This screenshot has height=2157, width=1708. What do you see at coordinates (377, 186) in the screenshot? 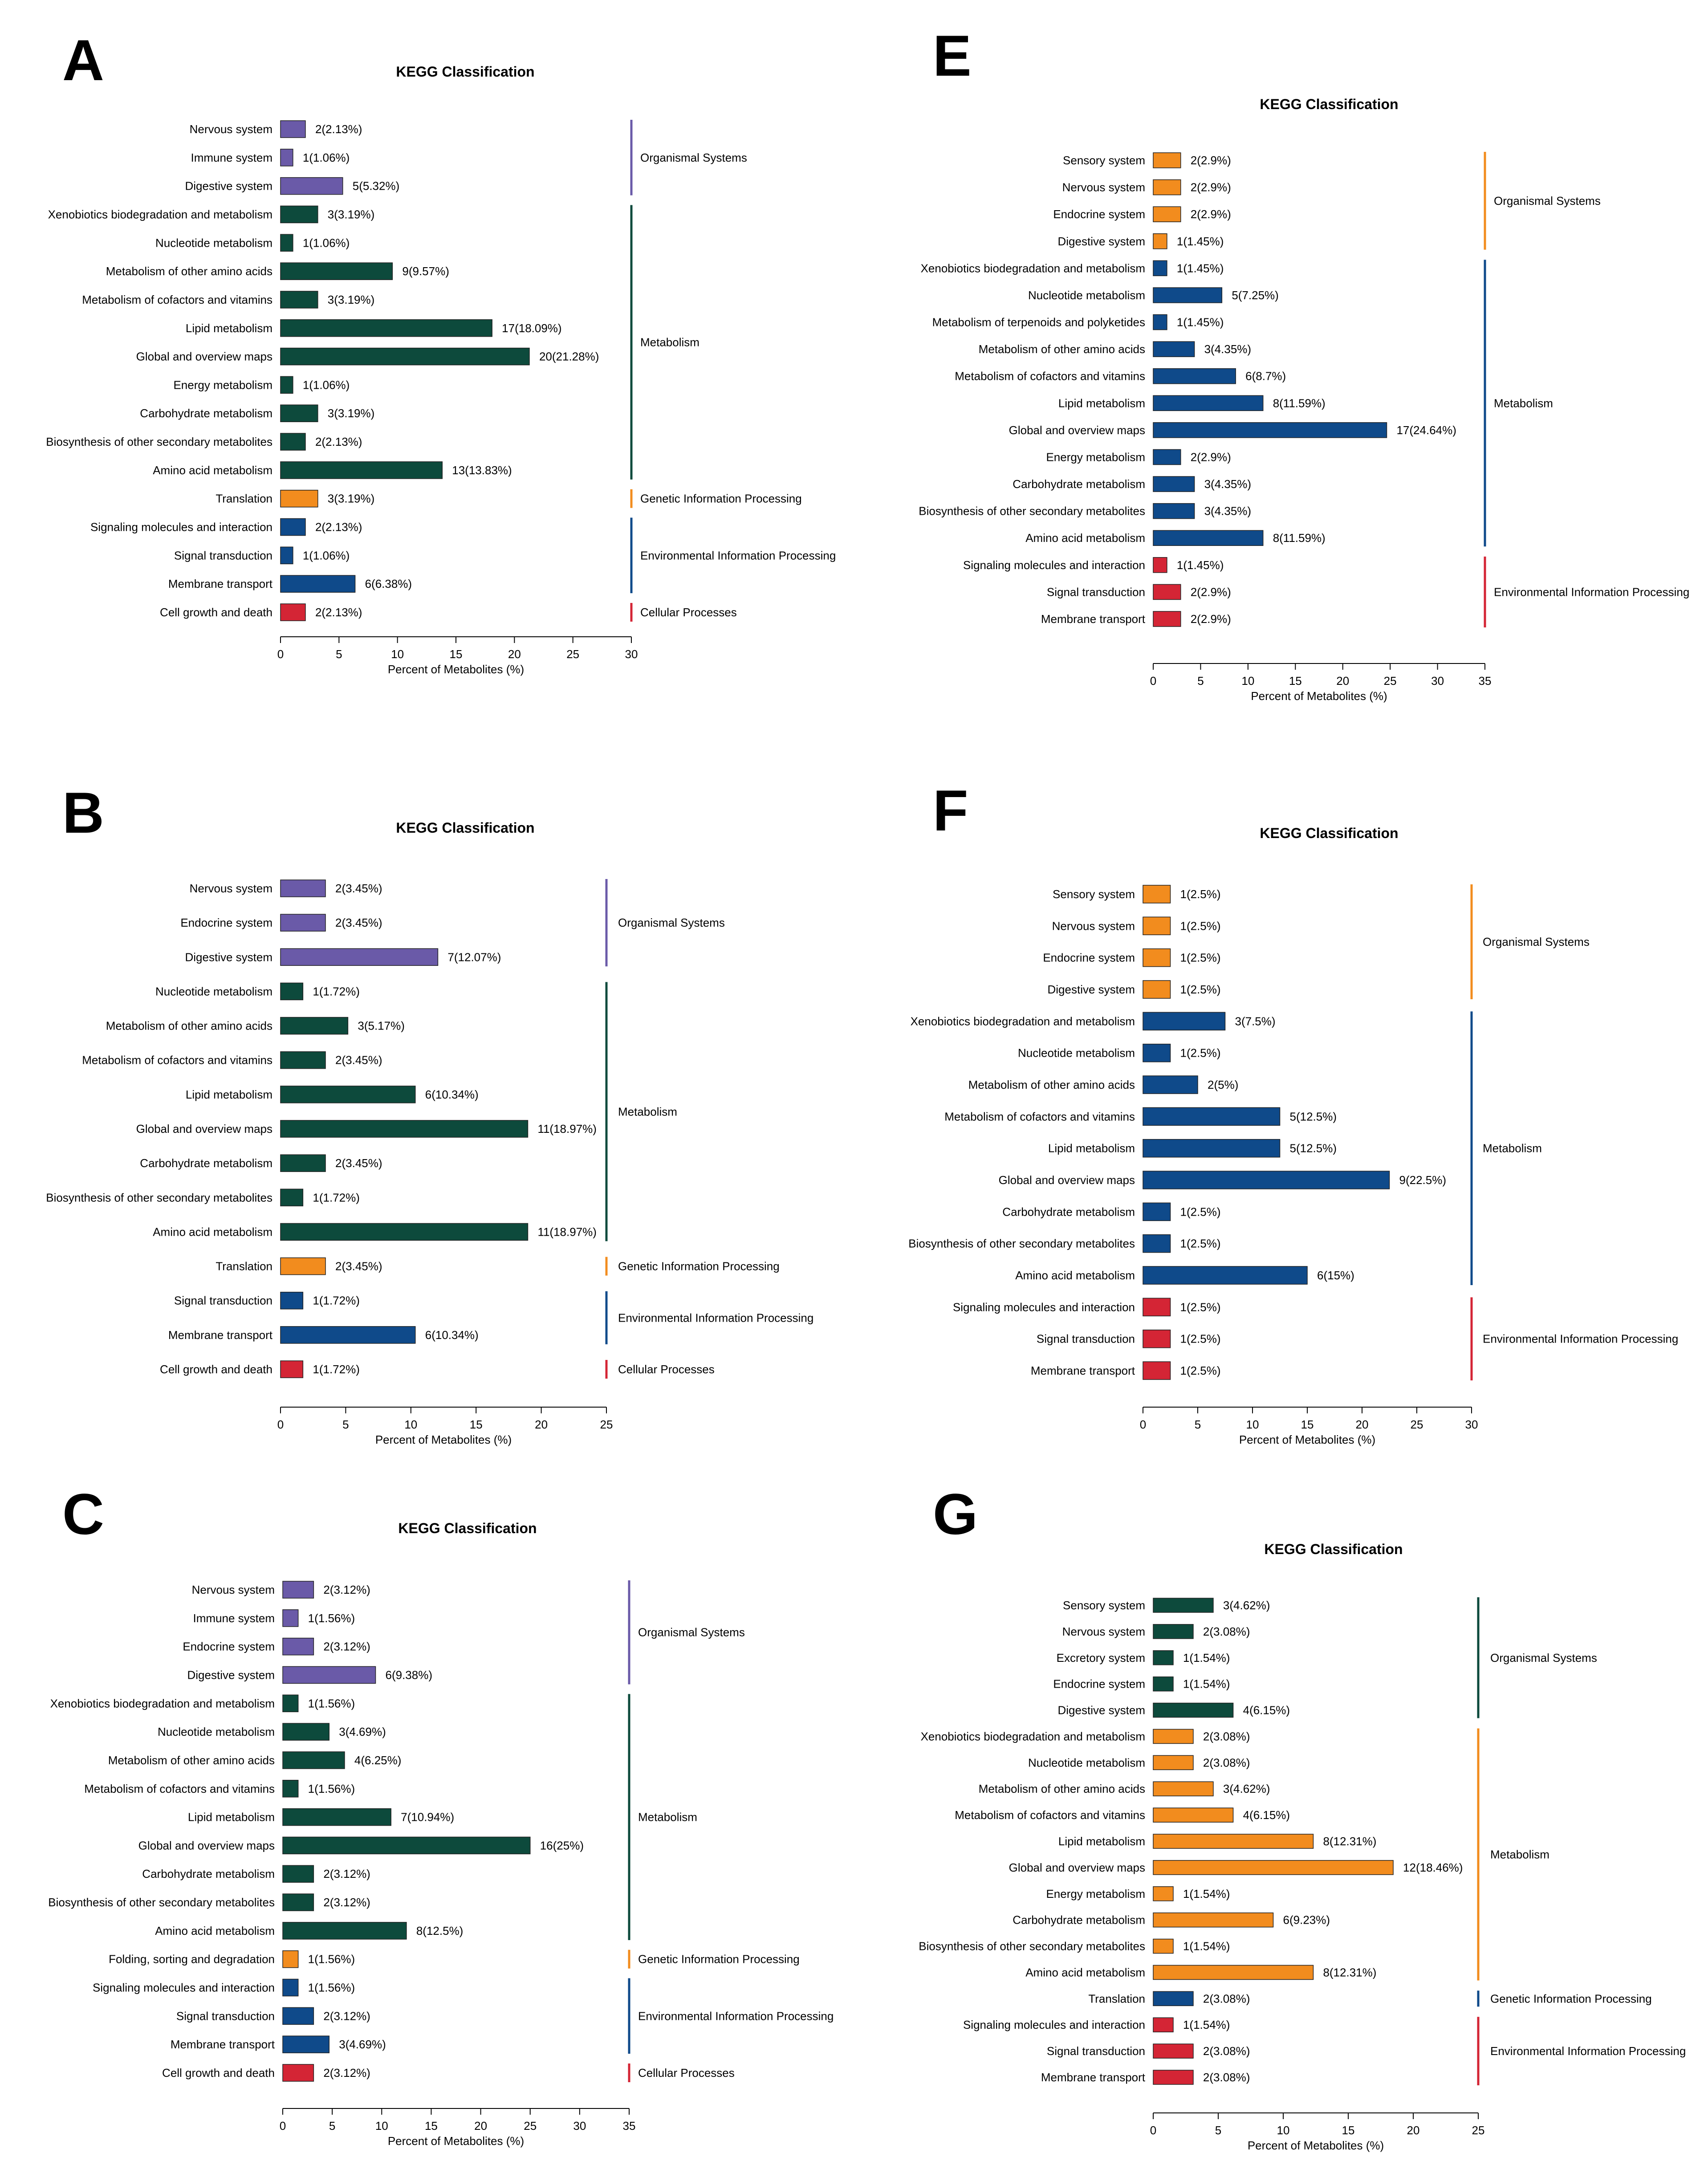
I see `value-label: 5(5.32%)` at bounding box center [377, 186].